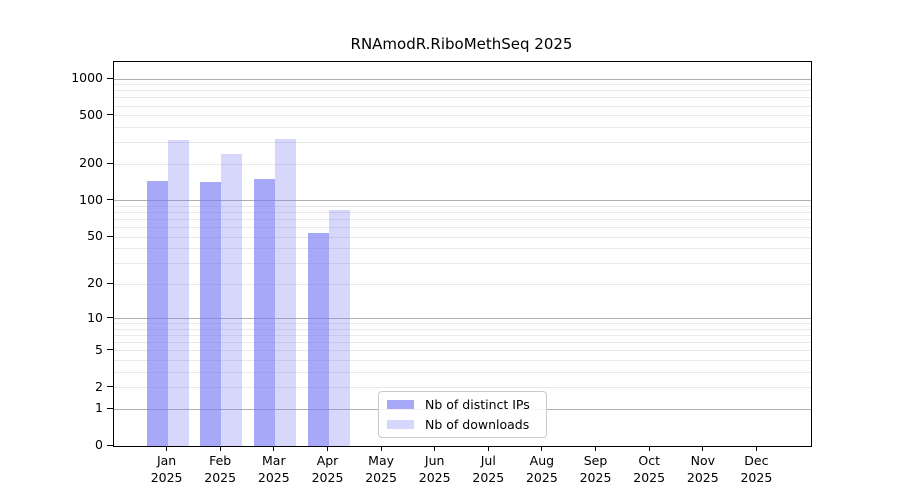  I want to click on y-tick-label: 2, so click(99, 386).